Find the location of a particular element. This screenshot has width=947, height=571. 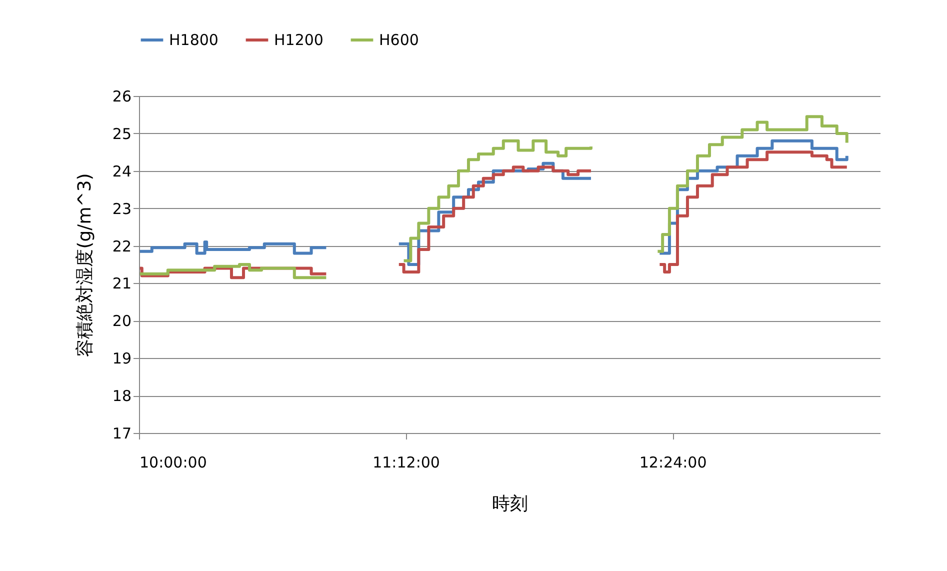

y-tick-label: 17 is located at coordinates (122, 433).